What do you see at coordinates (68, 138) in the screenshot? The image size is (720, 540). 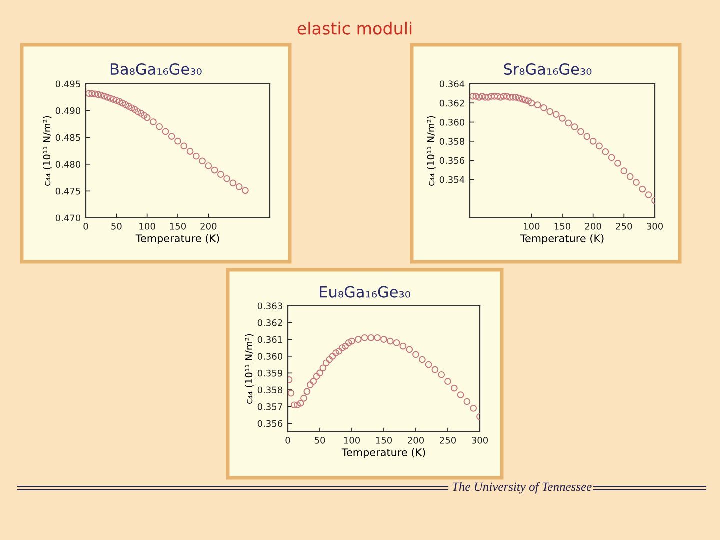 I see `y-tick-label: 0.485` at bounding box center [68, 138].